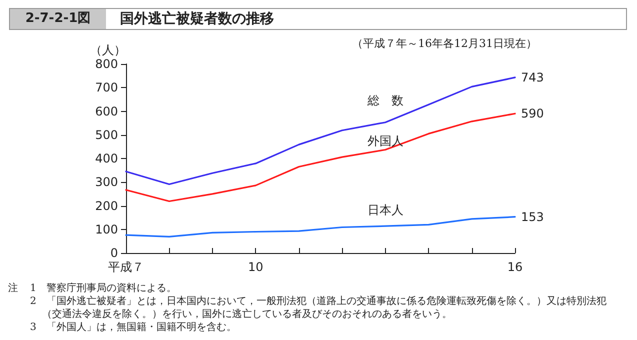 Image resolution: width=637 pixels, height=340 pixels. What do you see at coordinates (106, 229) in the screenshot?
I see `y-tick-label: 100` at bounding box center [106, 229].